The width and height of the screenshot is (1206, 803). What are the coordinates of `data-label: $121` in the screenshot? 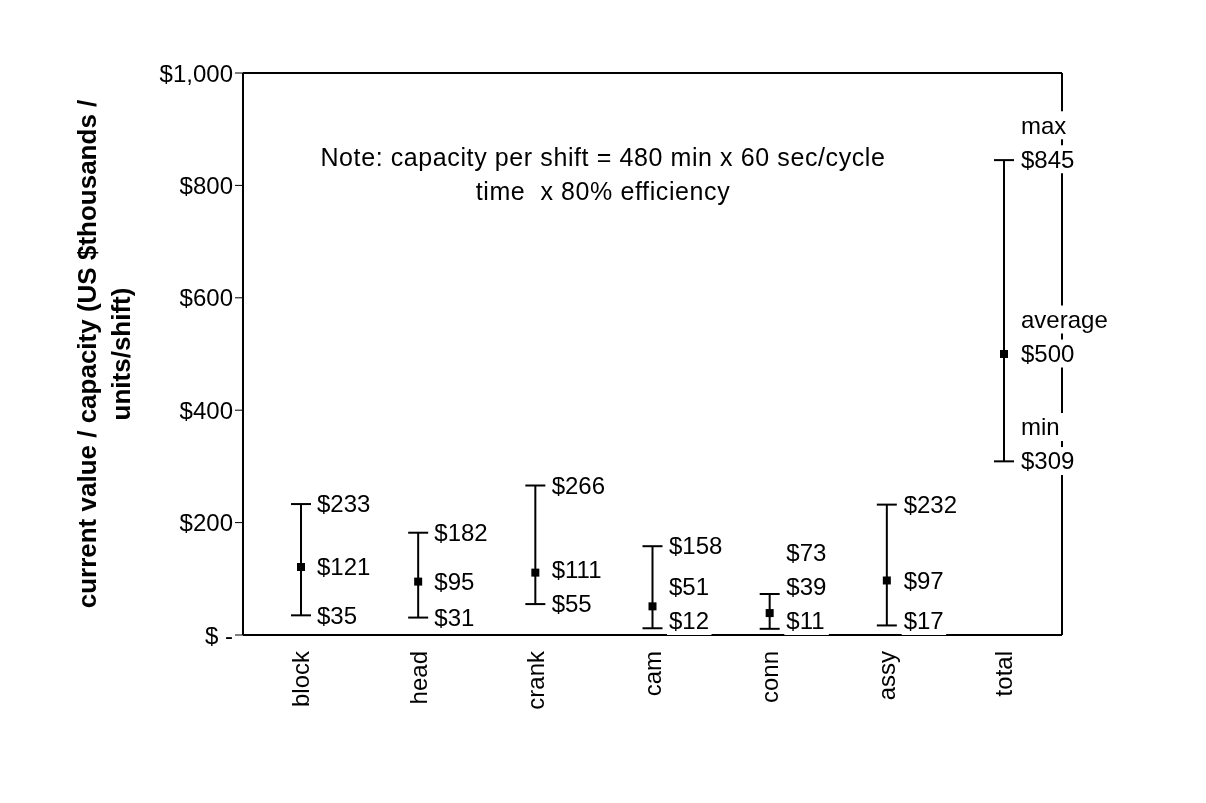 It's located at (344, 567).